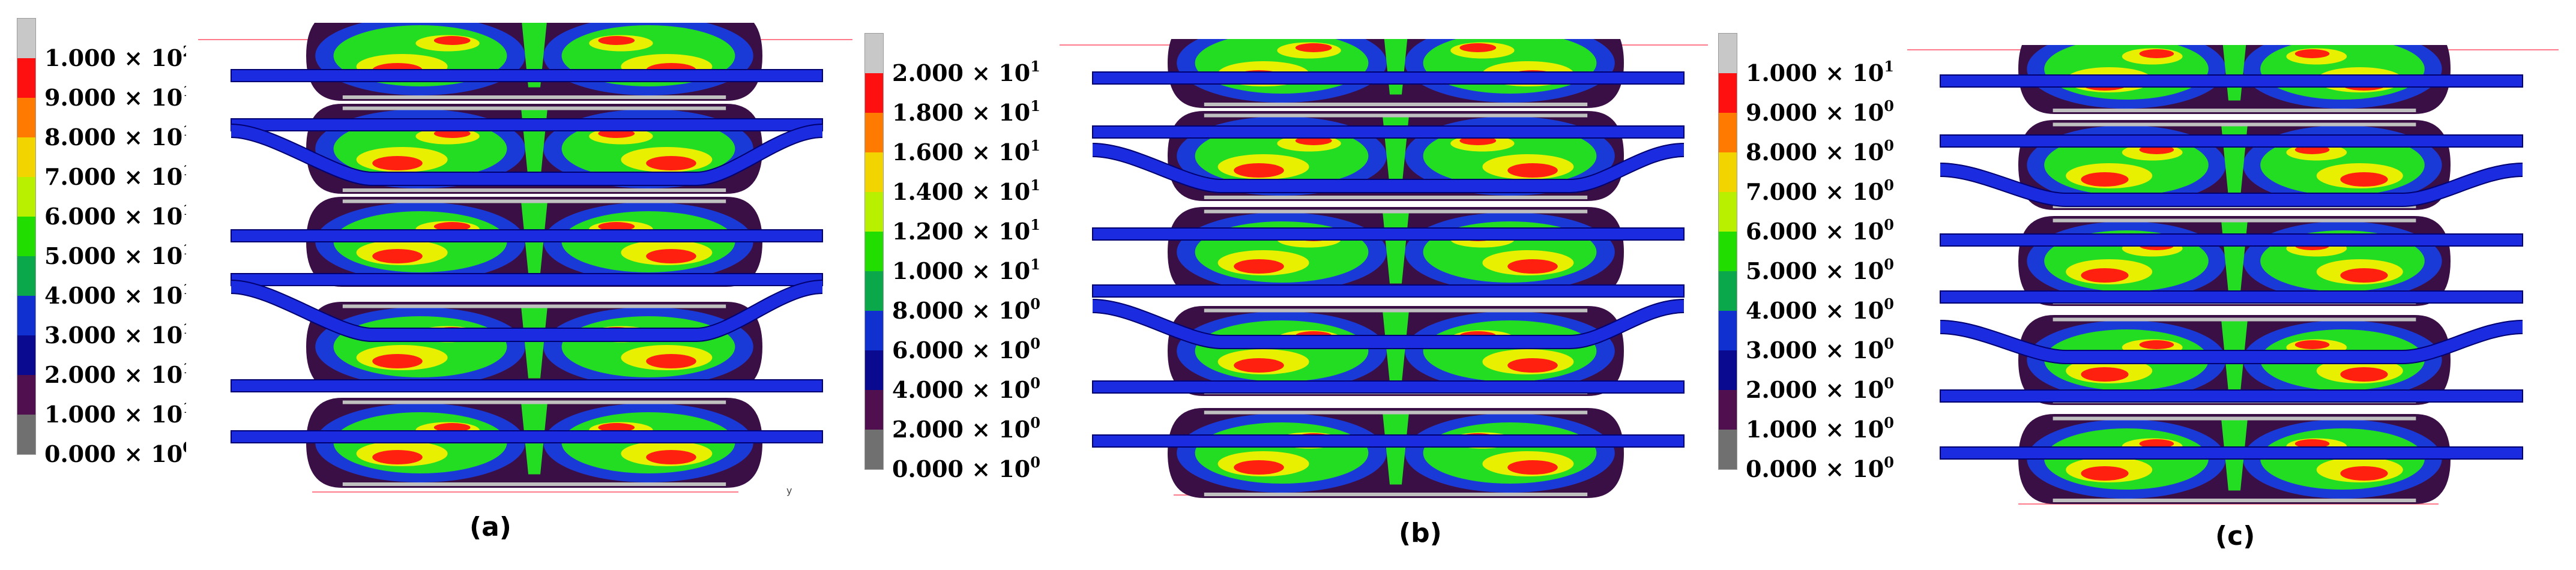 This screenshot has width=2576, height=570. What do you see at coordinates (1420, 533) in the screenshot?
I see `caption-b: (b)` at bounding box center [1420, 533].